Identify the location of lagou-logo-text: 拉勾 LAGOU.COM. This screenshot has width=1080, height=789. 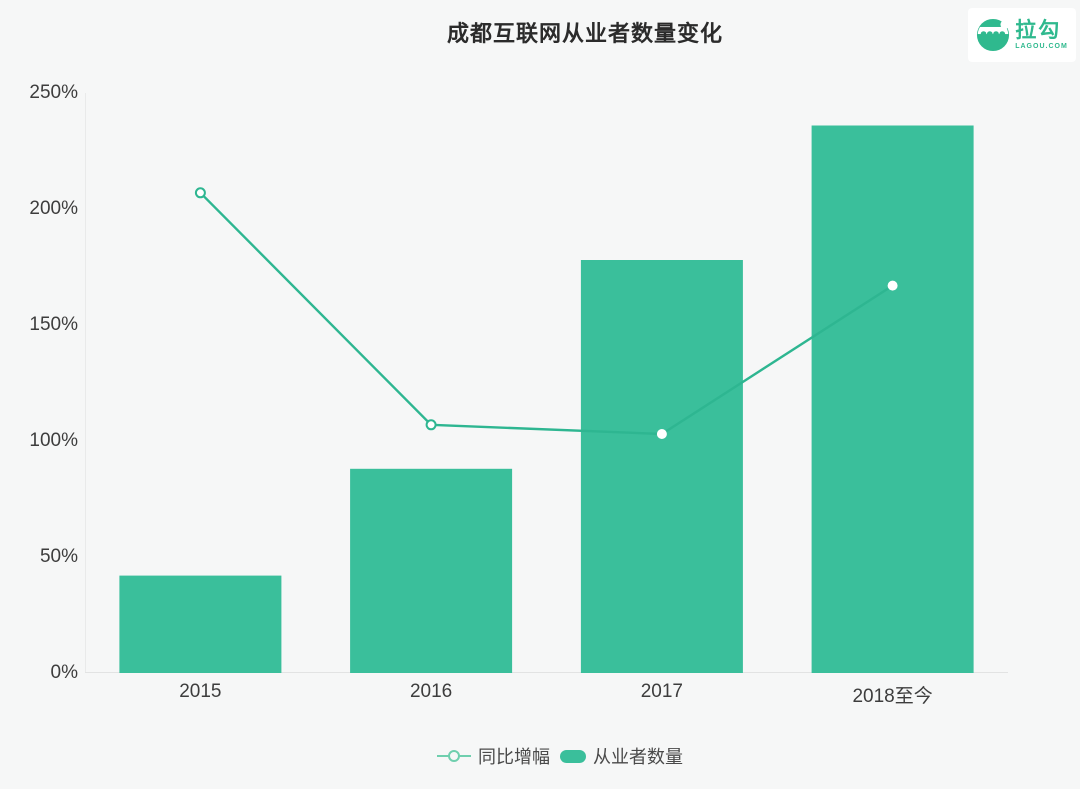
(1041, 35).